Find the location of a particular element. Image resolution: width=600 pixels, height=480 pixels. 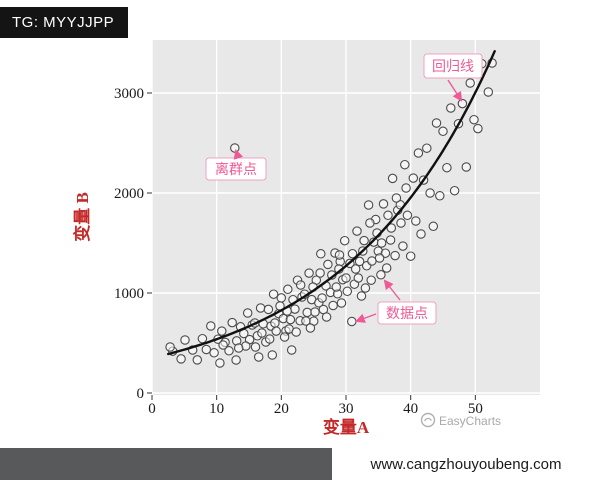

x-tick-label: 20 is located at coordinates (281, 409).